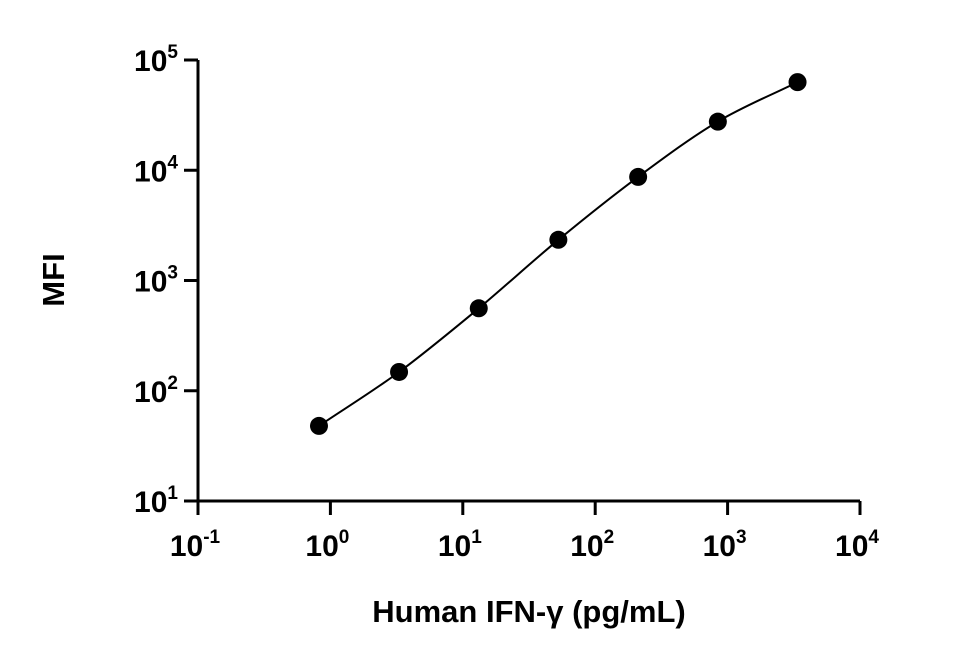 The height and width of the screenshot is (660, 963). What do you see at coordinates (460, 545) in the screenshot?
I see `x-tick-label: 10¹` at bounding box center [460, 545].